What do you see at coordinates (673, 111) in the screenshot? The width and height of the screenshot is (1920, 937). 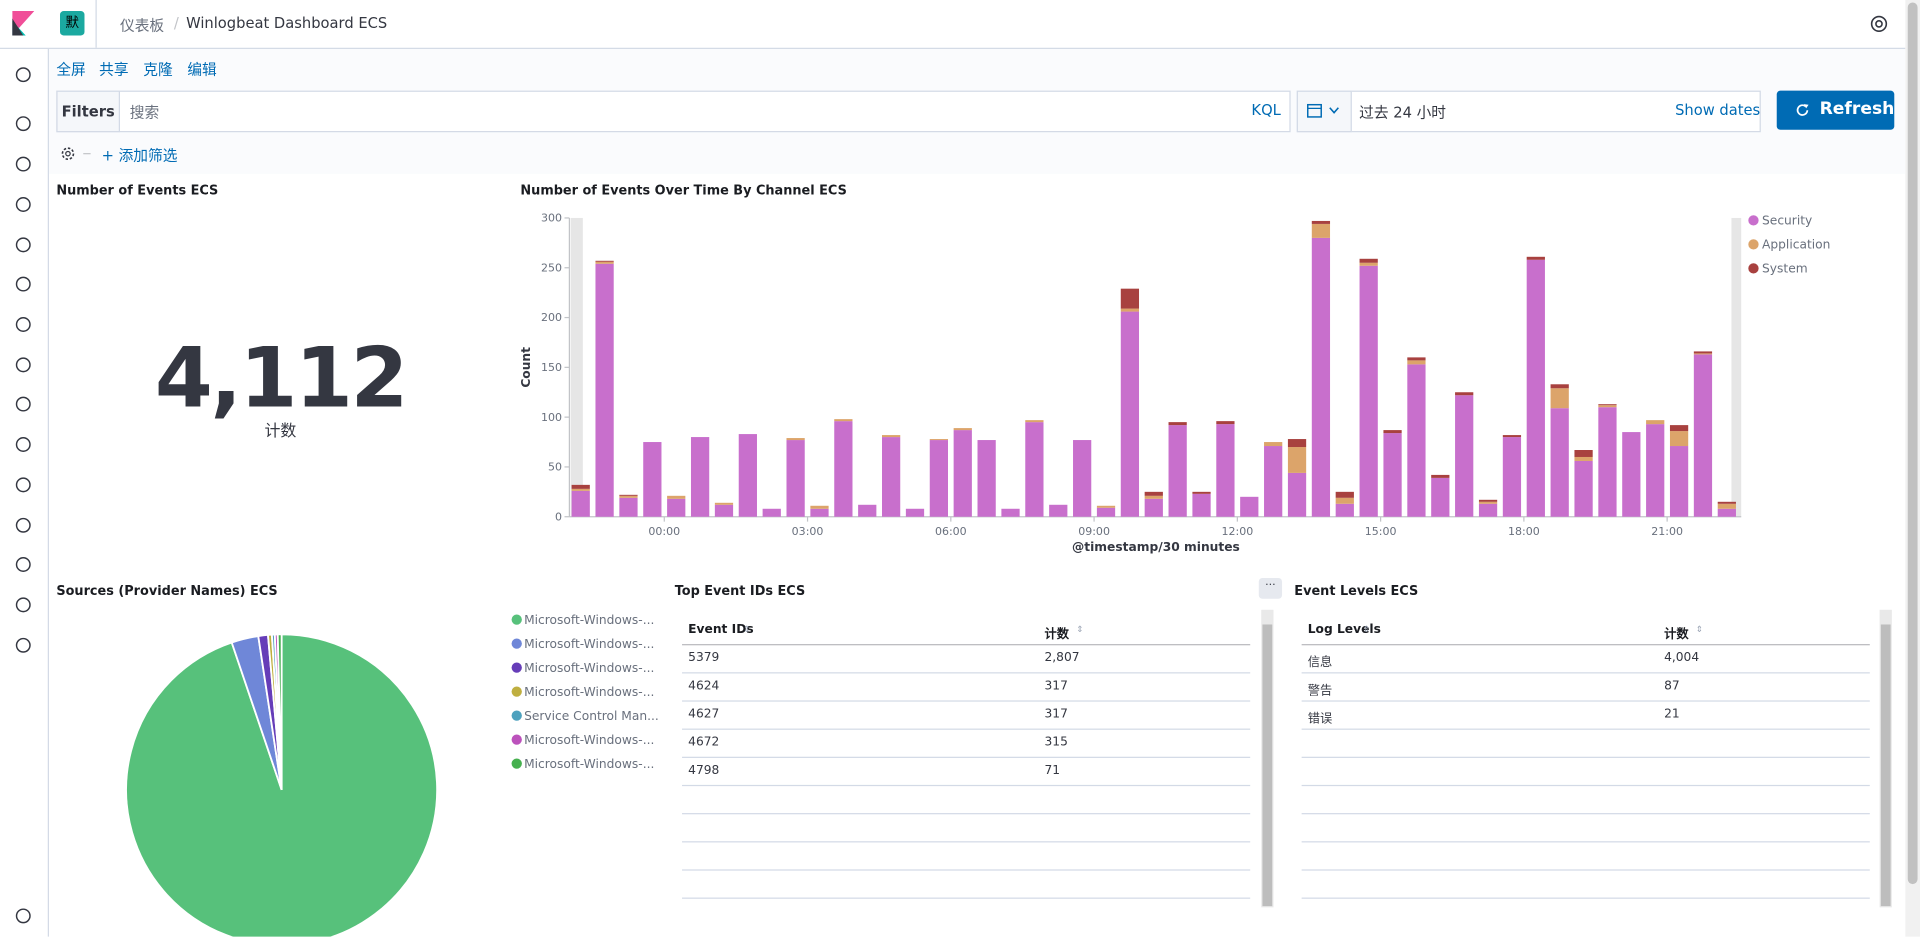 I see `query-input` at bounding box center [673, 111].